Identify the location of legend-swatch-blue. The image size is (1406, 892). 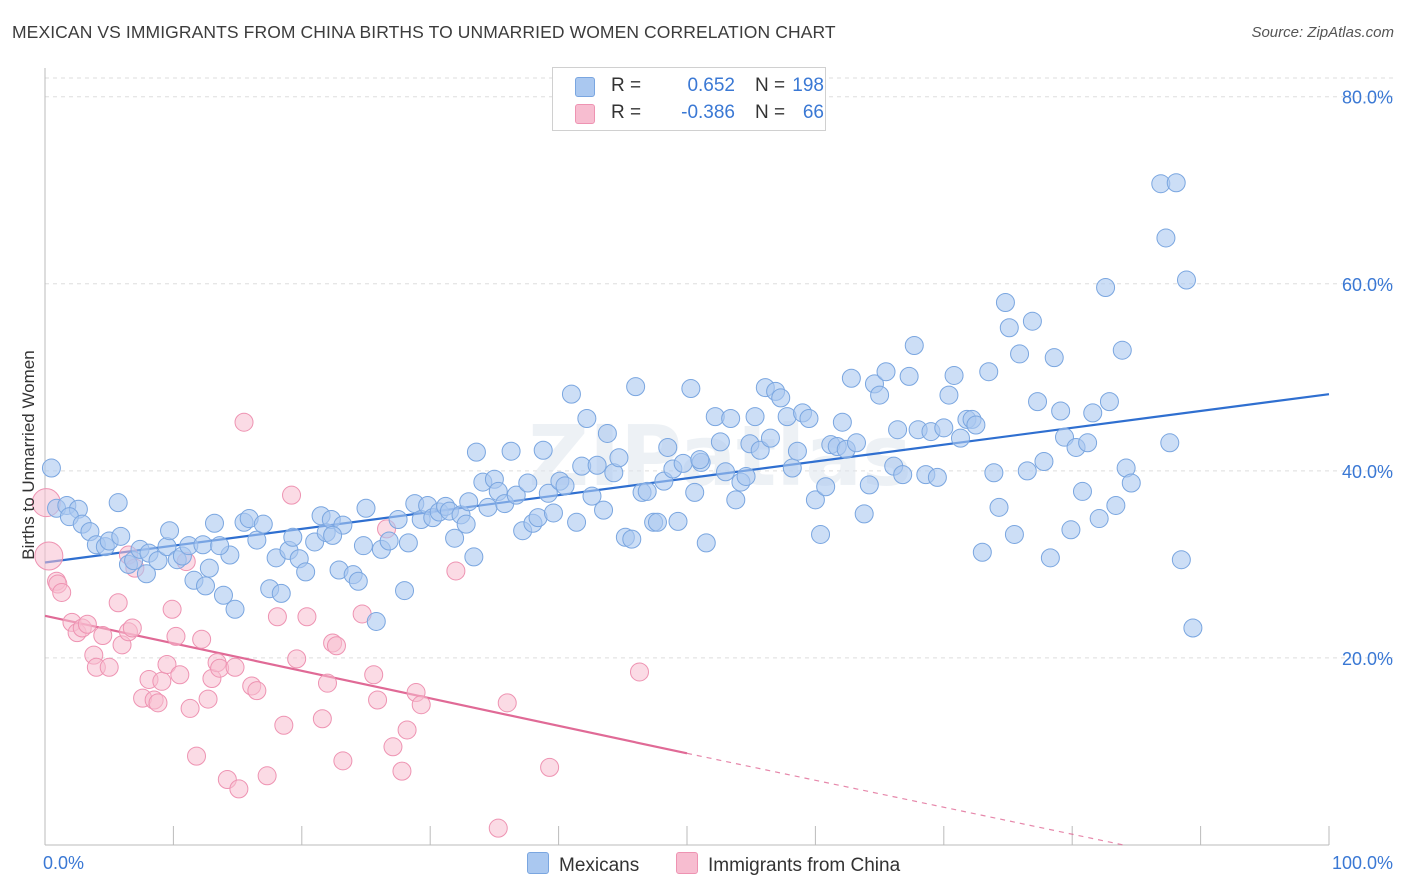
(585, 87).